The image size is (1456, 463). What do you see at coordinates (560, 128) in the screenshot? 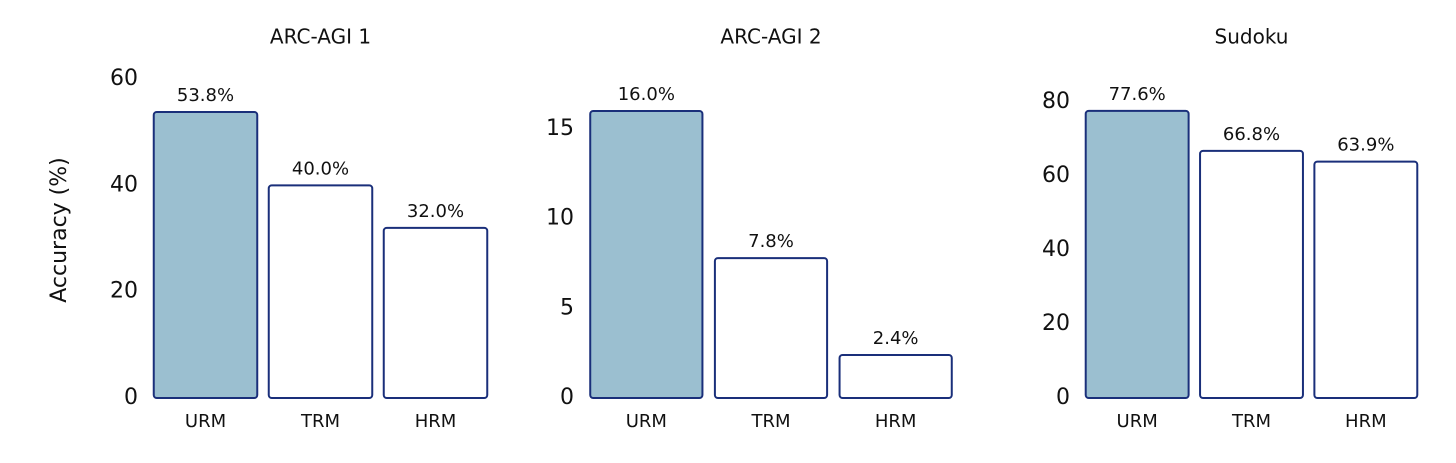
I see `y-tick-label: 15` at bounding box center [560, 128].